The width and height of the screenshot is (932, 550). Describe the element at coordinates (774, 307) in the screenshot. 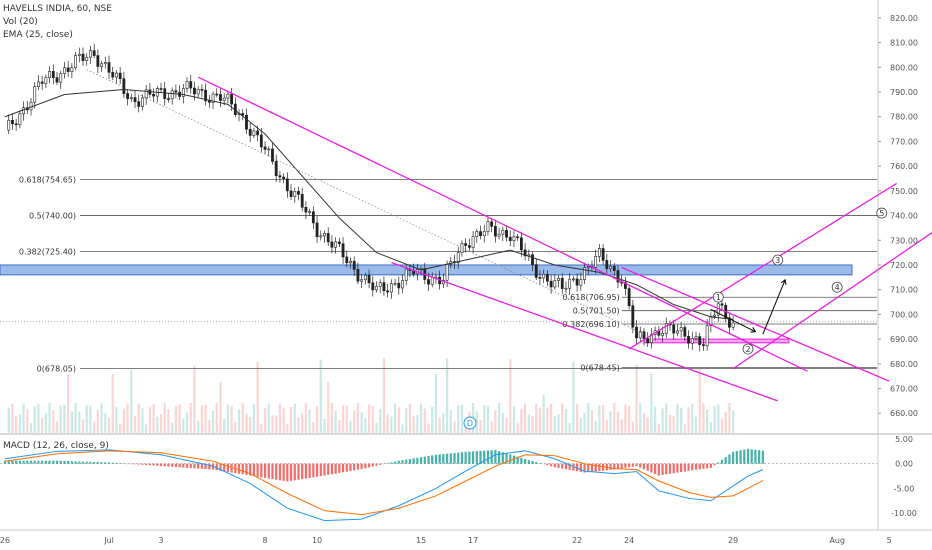

I see `projection-arrow-up` at that location.